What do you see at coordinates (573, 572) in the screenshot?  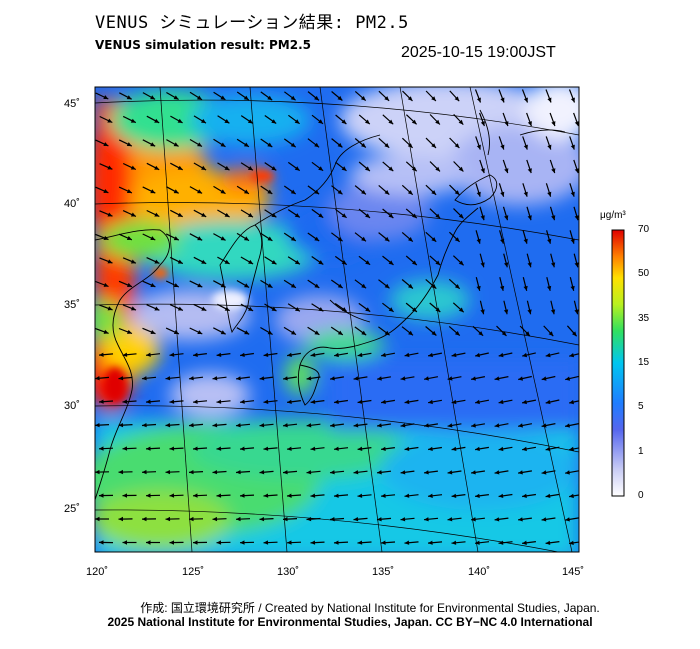 I see `lon-label-145: 145˚` at bounding box center [573, 572].